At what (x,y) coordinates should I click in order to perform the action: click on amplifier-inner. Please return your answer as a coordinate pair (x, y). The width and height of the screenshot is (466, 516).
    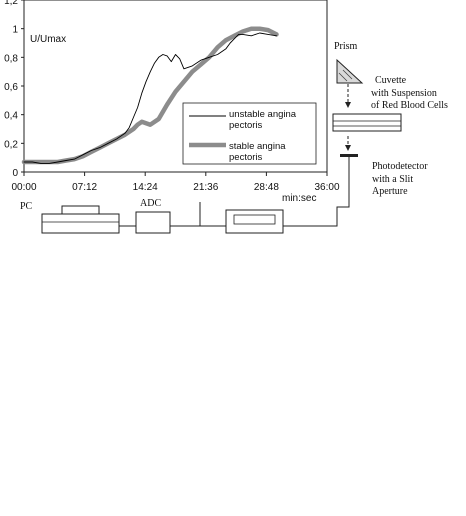
    Looking at the image, I should click on (254, 219).